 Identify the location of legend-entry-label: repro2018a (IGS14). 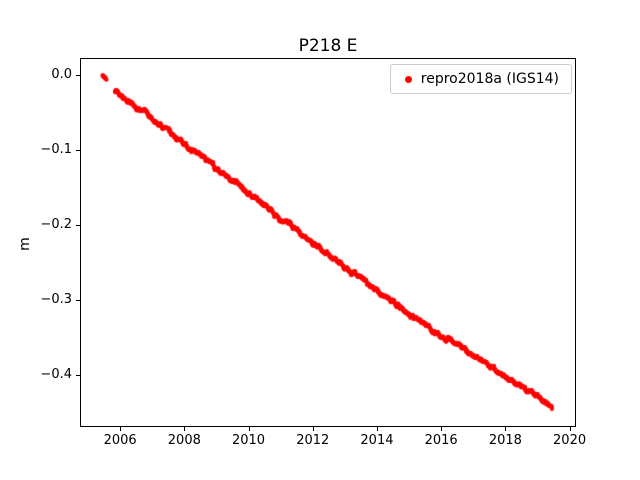
(489, 79).